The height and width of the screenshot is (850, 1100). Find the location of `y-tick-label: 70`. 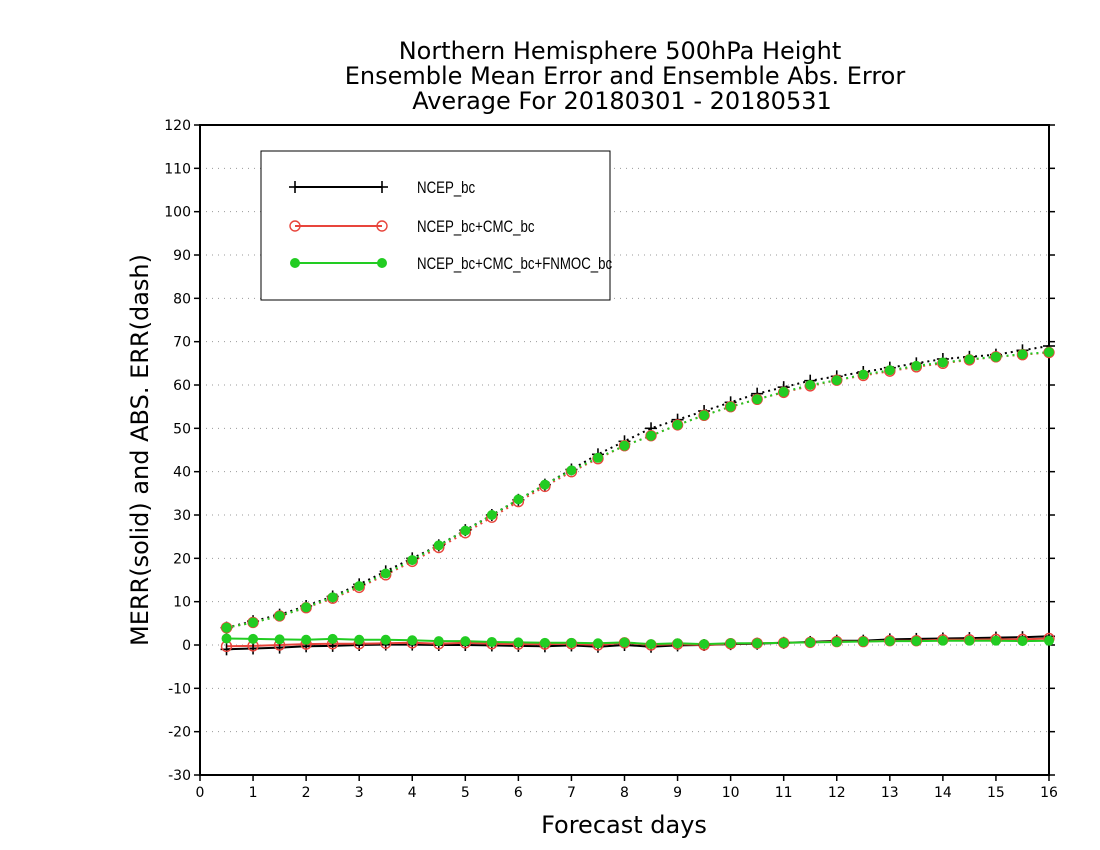

y-tick-label: 70 is located at coordinates (182, 343).